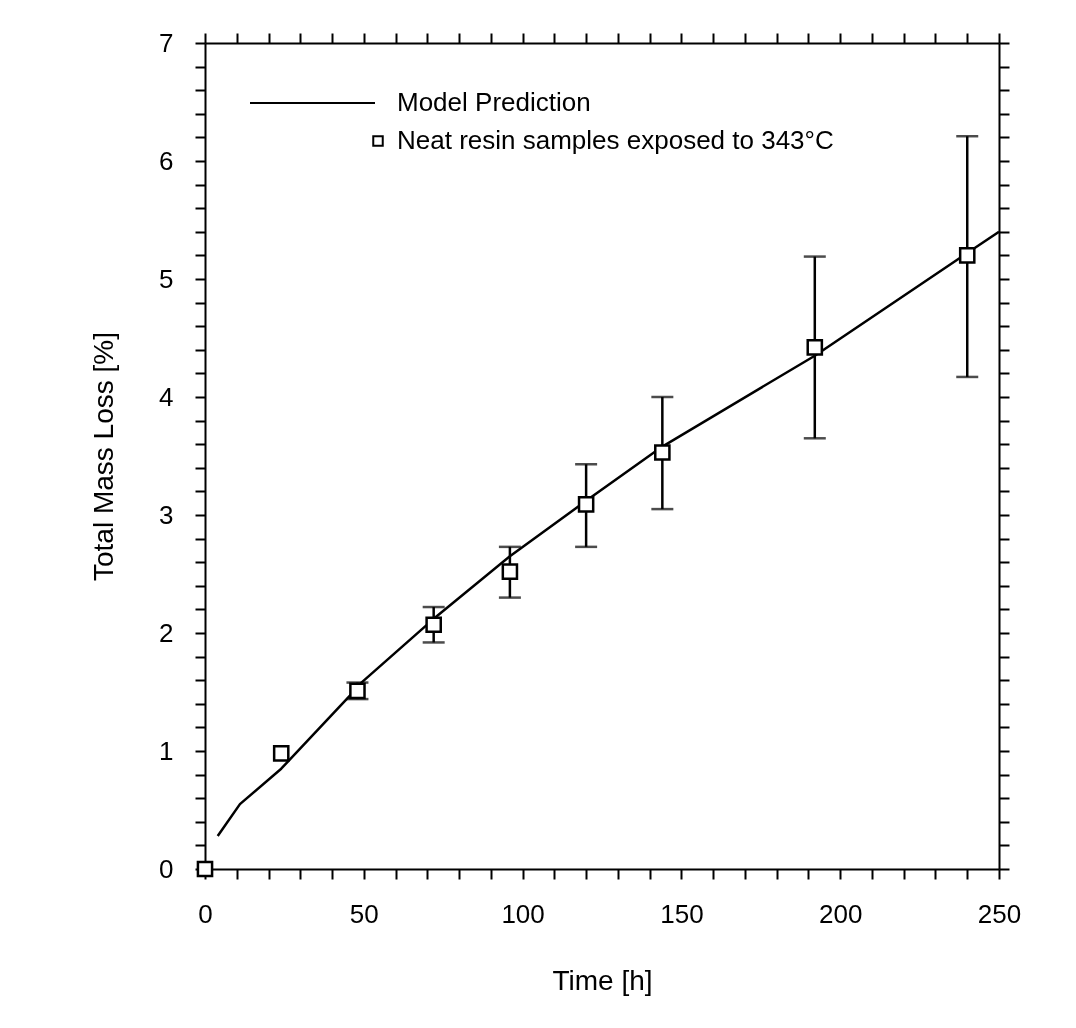 The image size is (1076, 1028). Describe the element at coordinates (166, 160) in the screenshot. I see `y-tick-label: 6` at that location.